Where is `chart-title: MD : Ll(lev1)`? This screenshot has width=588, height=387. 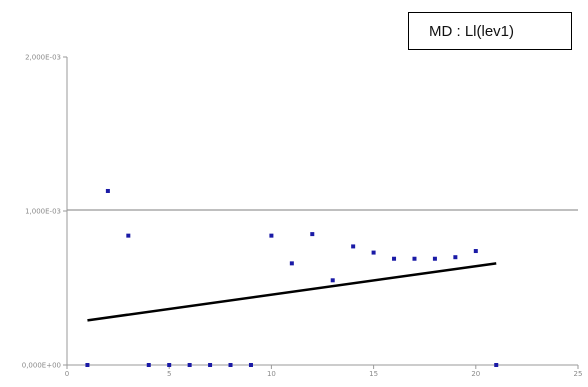 chart-title: MD : Ll(lev1) is located at coordinates (472, 31).